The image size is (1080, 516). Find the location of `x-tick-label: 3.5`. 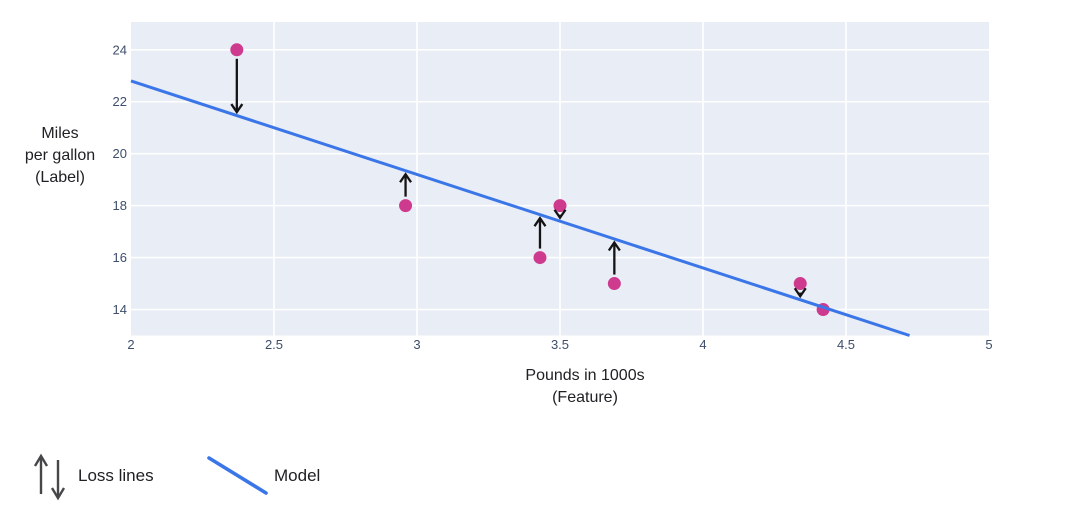

x-tick-label: 3.5 is located at coordinates (560, 344).